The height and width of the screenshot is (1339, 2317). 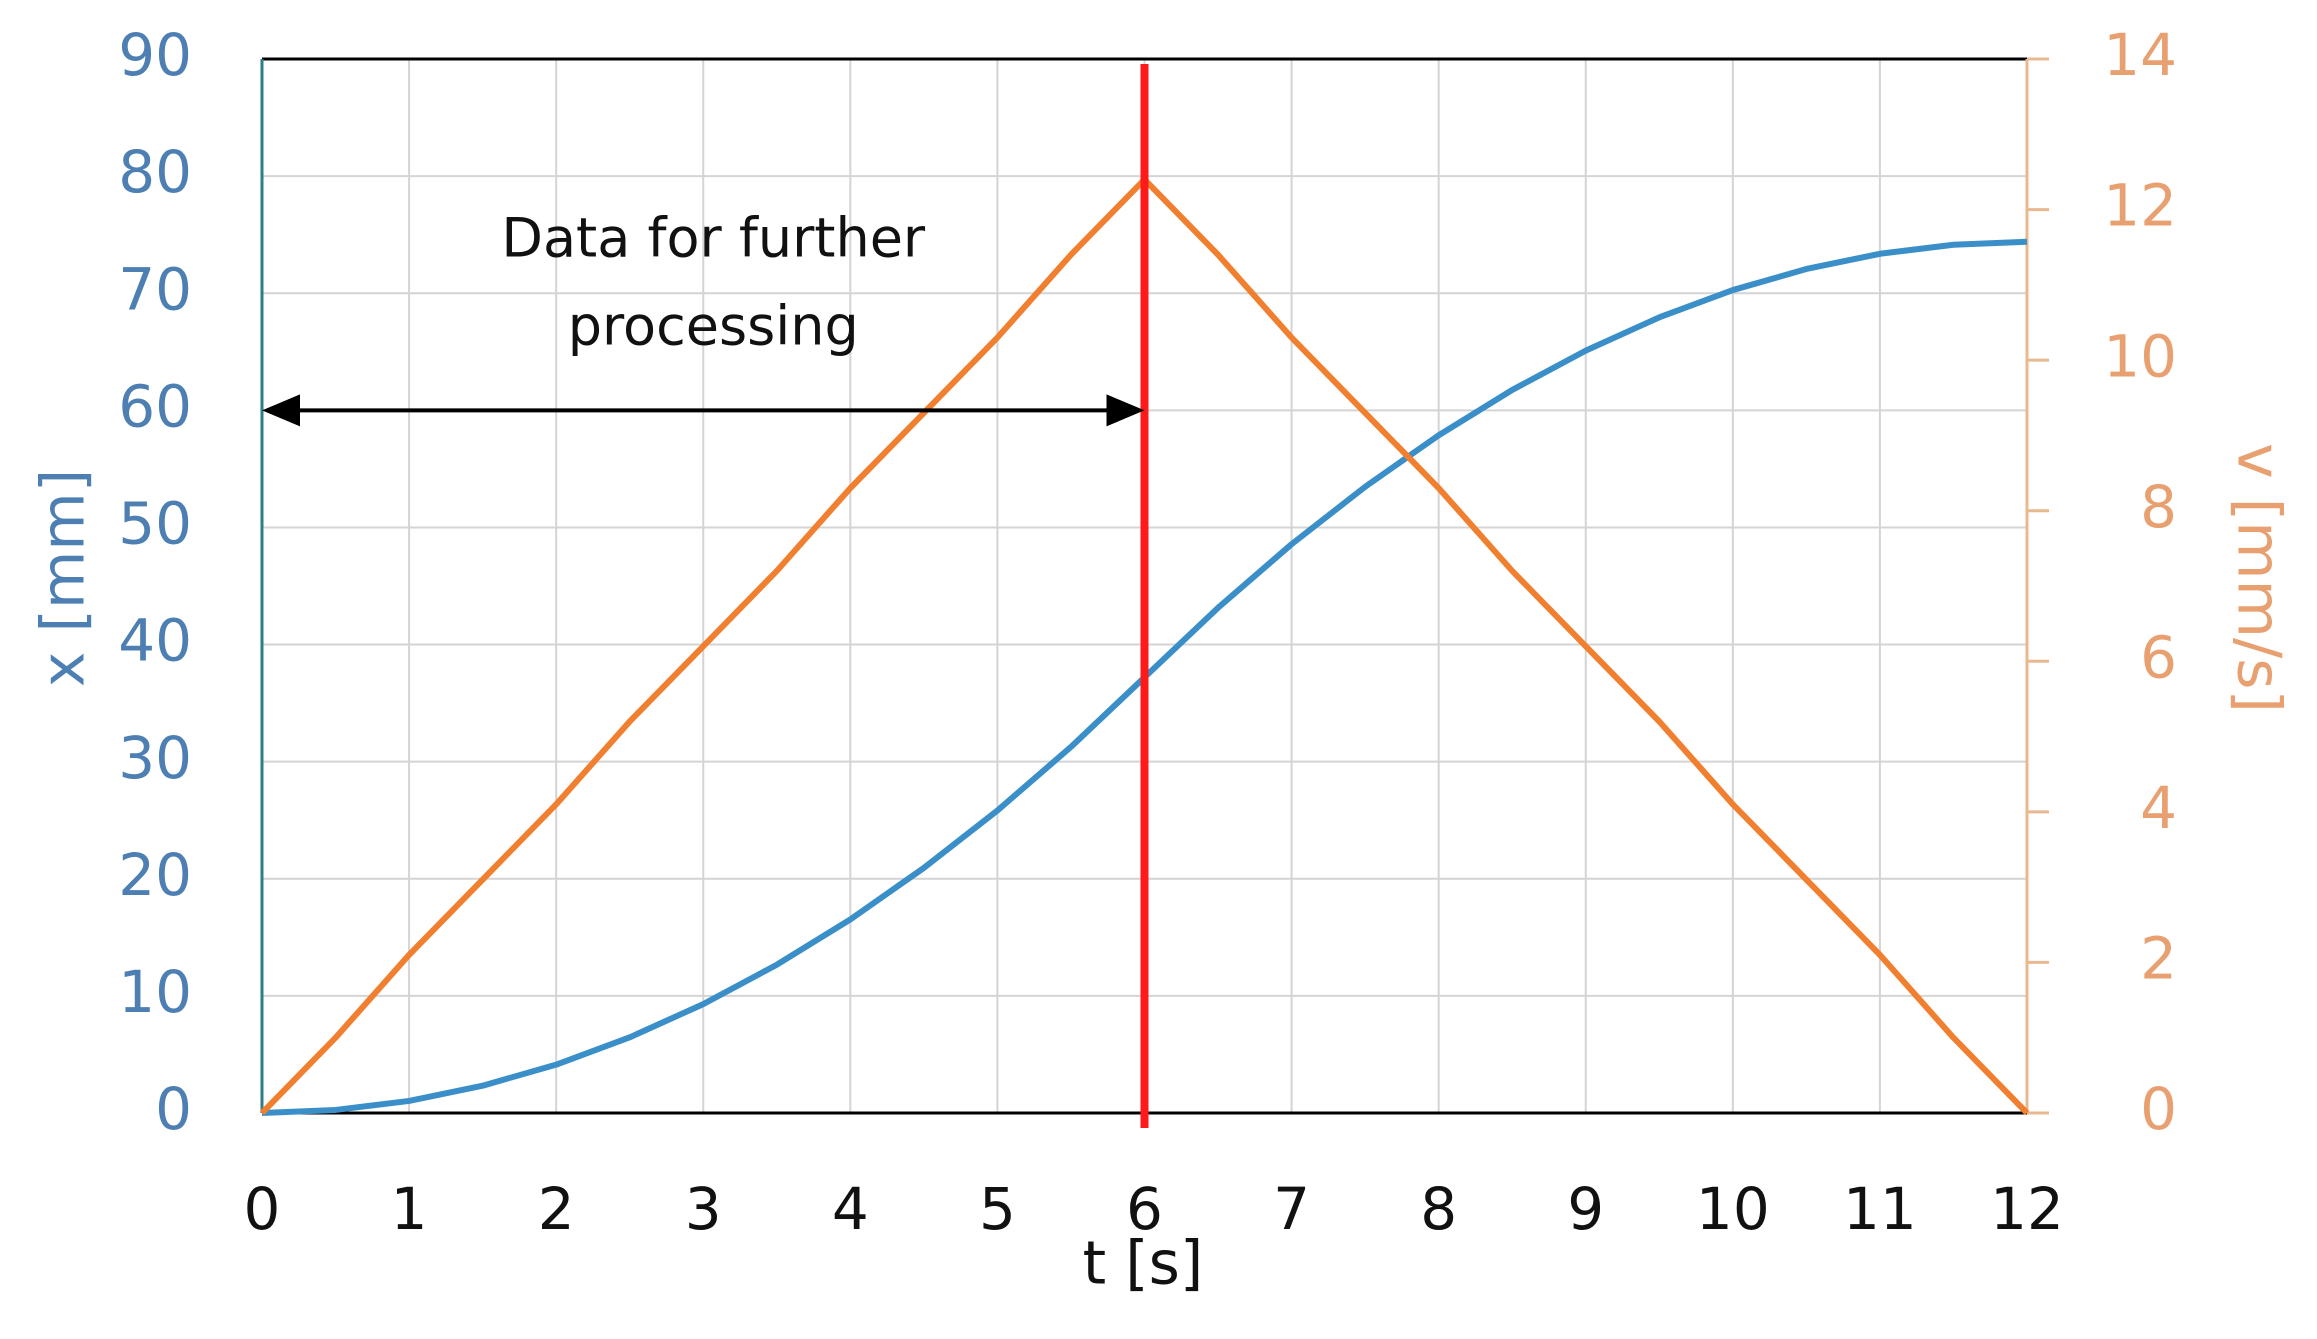 What do you see at coordinates (997, 1209) in the screenshot?
I see `x-tick-label: 5` at bounding box center [997, 1209].